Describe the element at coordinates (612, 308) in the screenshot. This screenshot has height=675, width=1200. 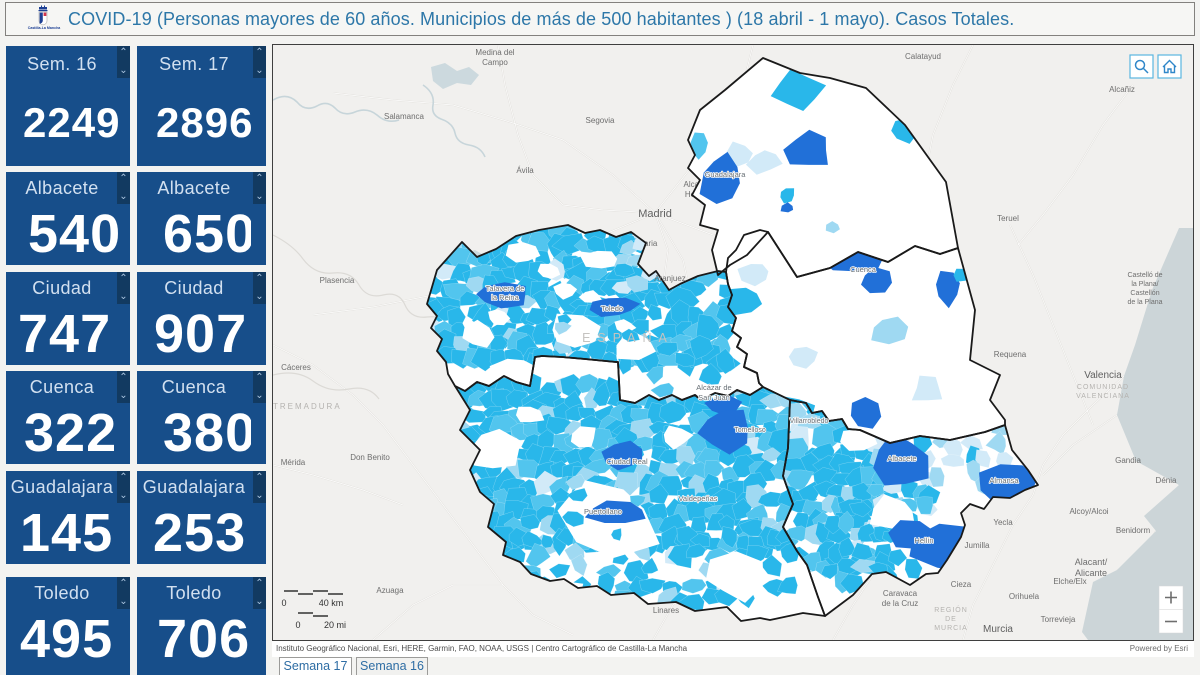
I see `svg-text: Toledo` at that location.